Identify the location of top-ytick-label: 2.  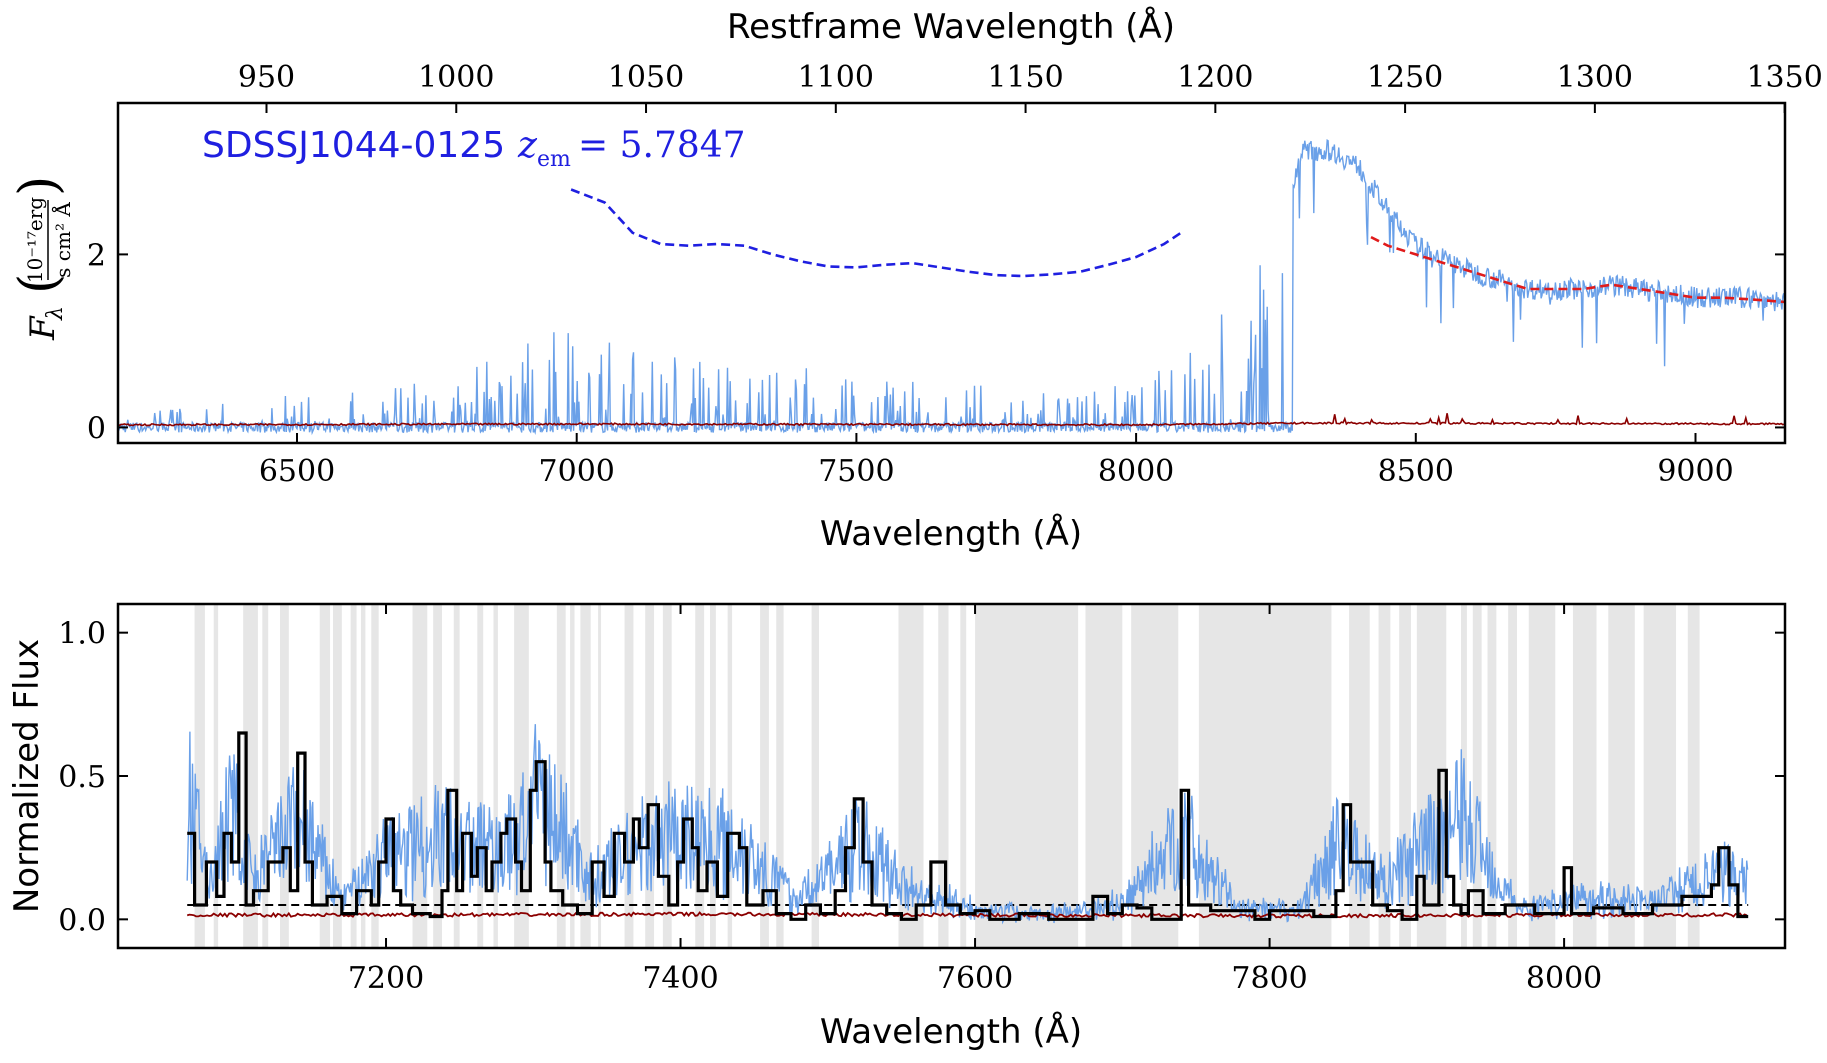
(96, 255).